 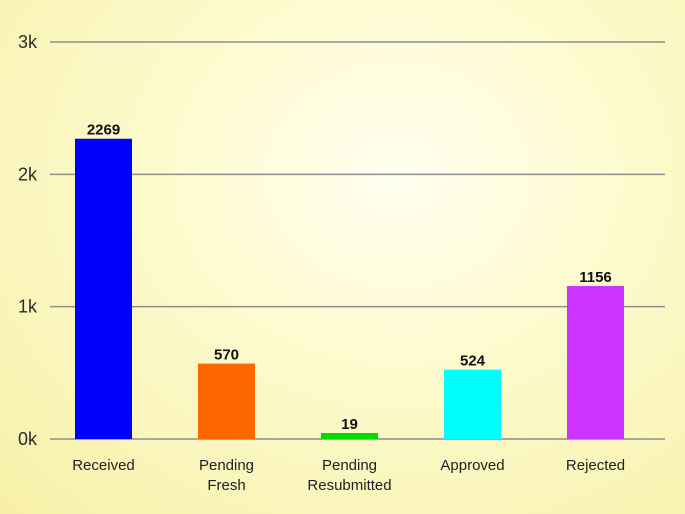 What do you see at coordinates (28, 307) in the screenshot?
I see `y-tick-label: 1k` at bounding box center [28, 307].